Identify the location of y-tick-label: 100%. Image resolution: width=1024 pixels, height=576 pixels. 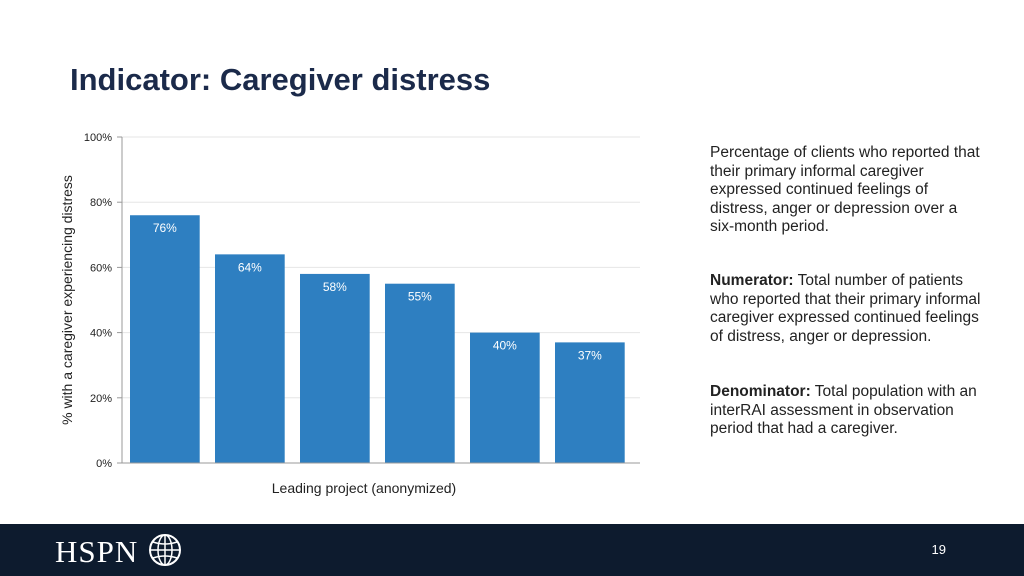
(98, 138).